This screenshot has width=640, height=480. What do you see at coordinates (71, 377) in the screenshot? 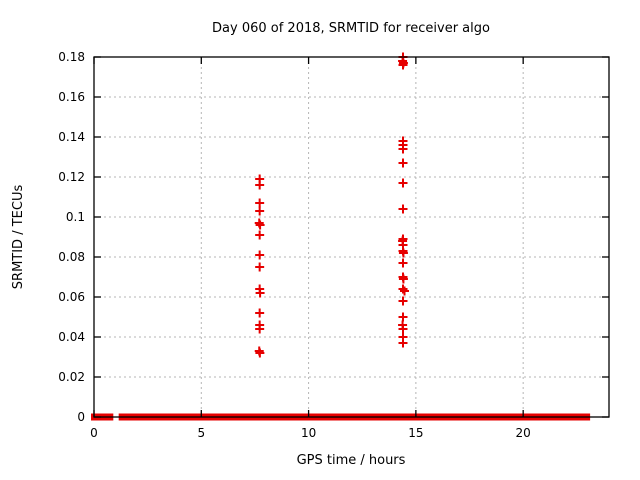
I see `y-tick-label: 0.02` at bounding box center [71, 377].